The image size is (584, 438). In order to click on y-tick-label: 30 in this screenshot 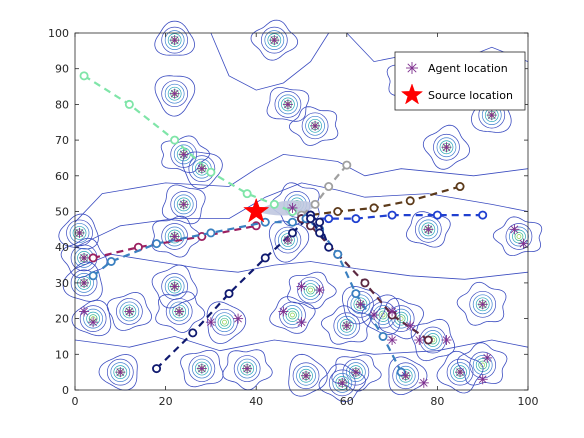, I will do `click(62, 283)`.